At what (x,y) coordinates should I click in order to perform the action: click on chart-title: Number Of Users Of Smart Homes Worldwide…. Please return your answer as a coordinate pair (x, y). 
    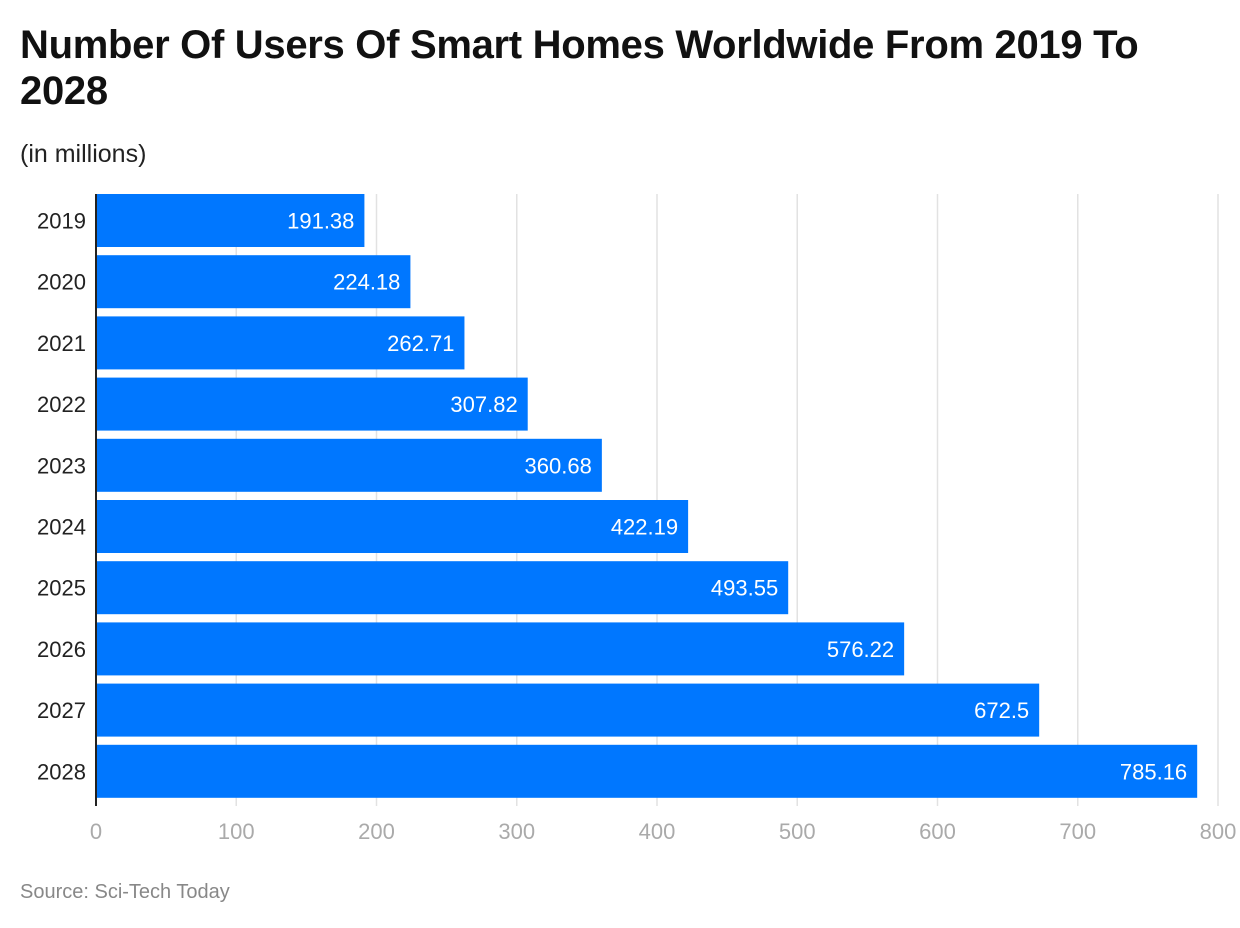
    Looking at the image, I should click on (579, 68).